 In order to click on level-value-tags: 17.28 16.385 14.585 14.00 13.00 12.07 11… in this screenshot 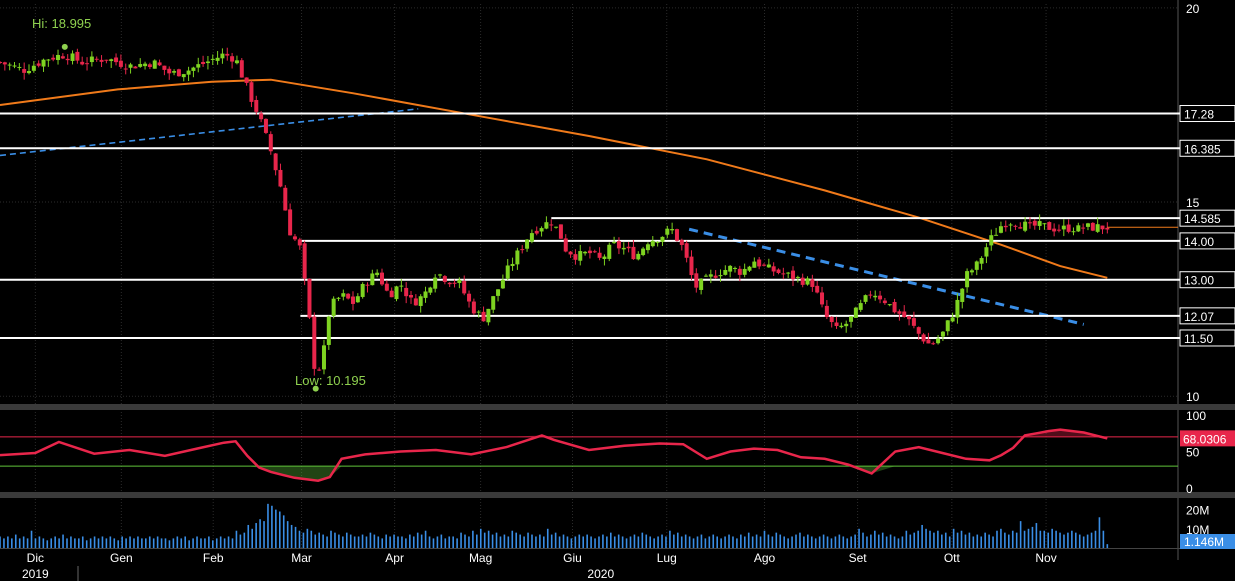, I will do `click(1207, 226)`.